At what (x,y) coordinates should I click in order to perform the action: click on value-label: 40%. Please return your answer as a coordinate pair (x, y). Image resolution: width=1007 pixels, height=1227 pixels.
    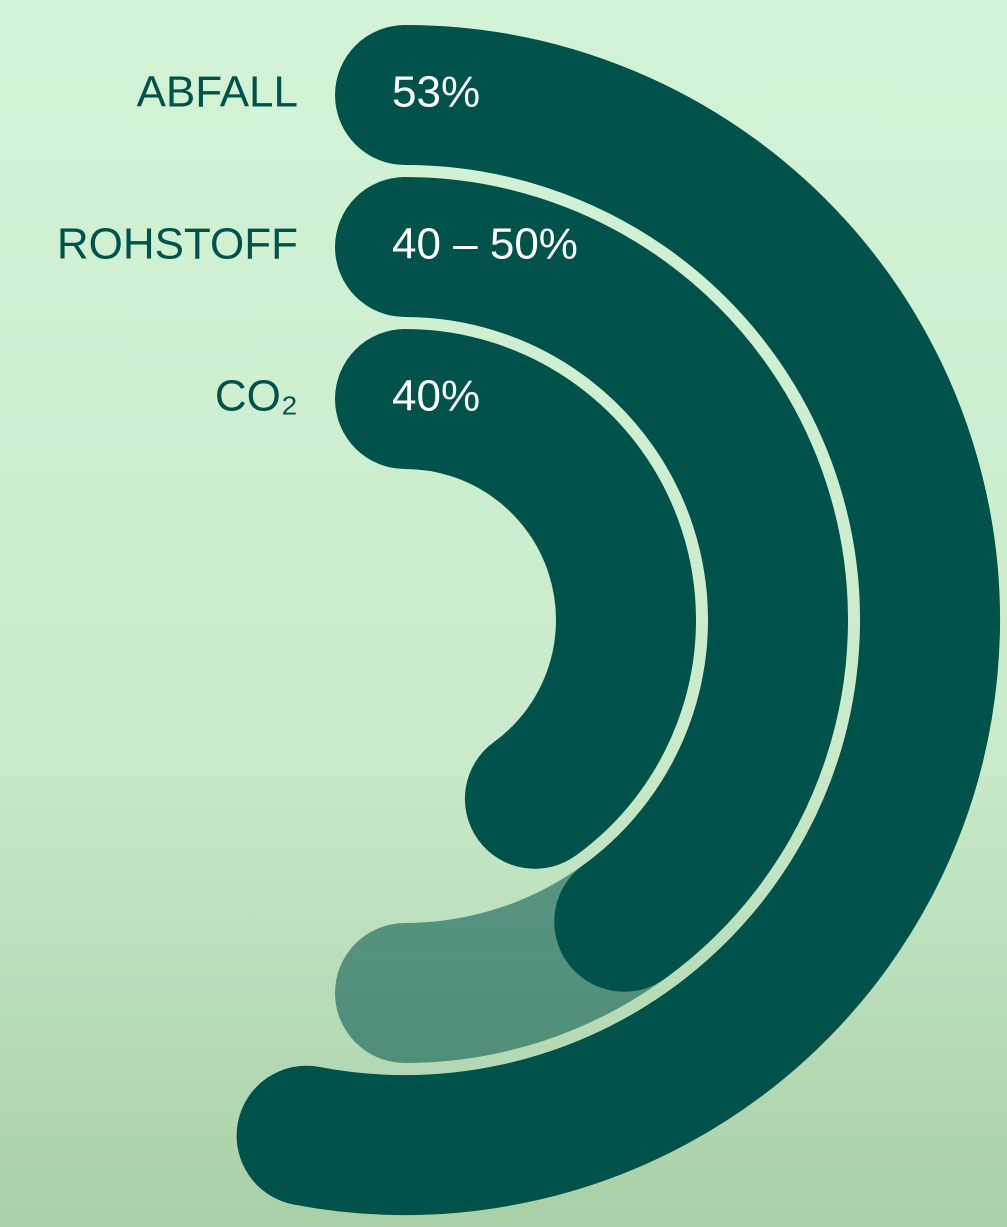
    Looking at the image, I should click on (436, 396).